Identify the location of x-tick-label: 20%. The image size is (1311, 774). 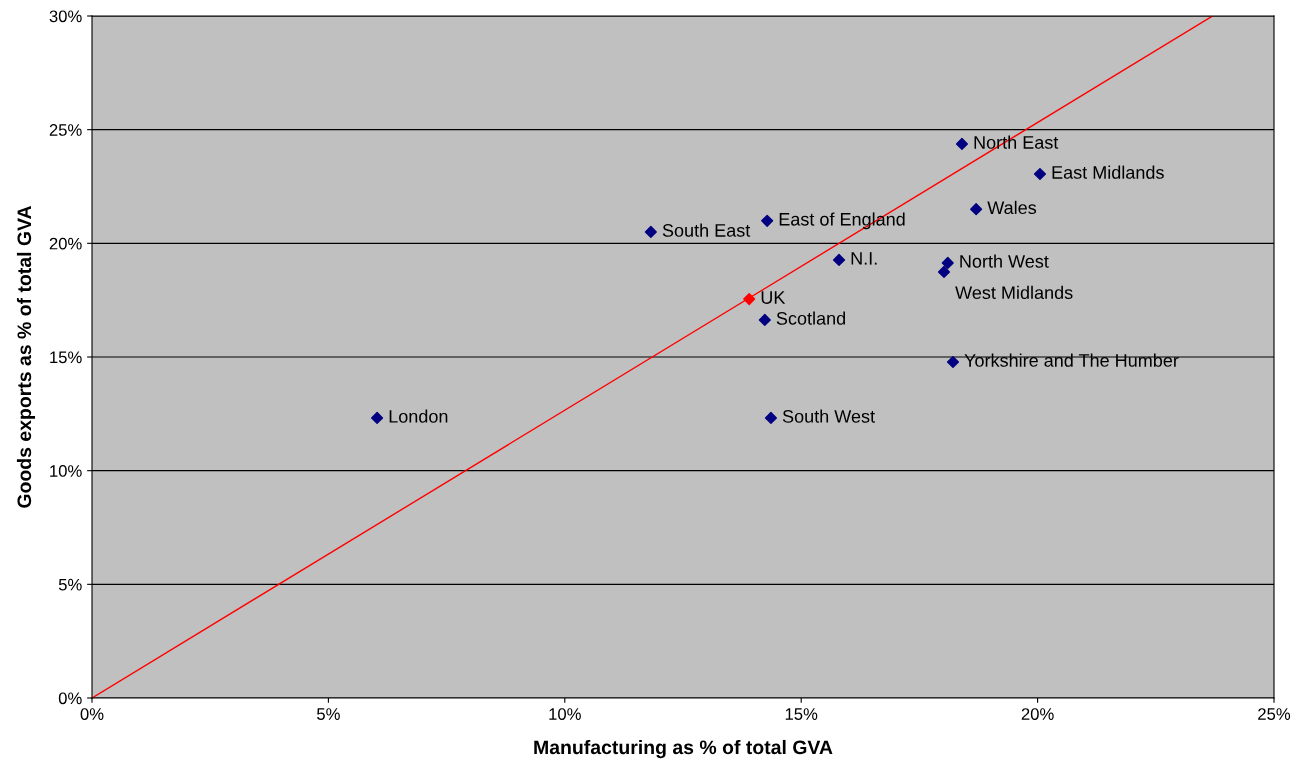
(1037, 714).